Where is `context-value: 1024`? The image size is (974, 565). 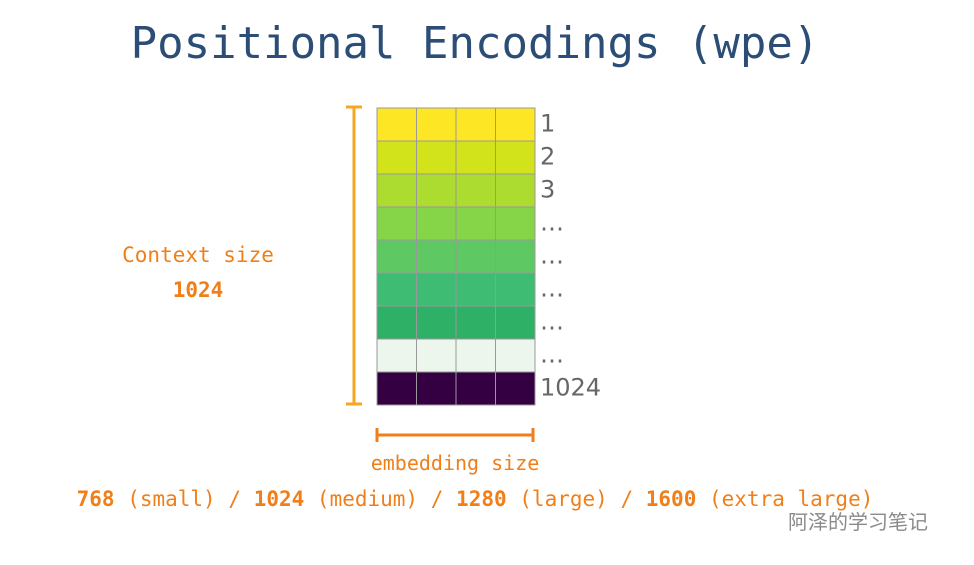
context-value: 1024 is located at coordinates (198, 290).